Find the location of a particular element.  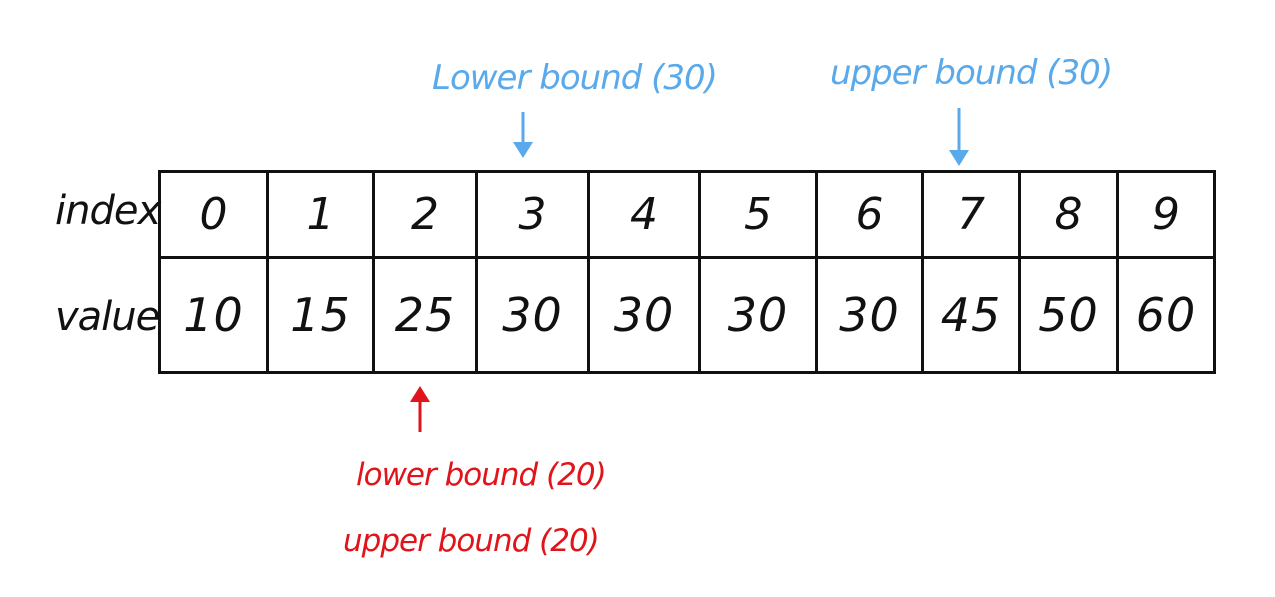

index-cell: 9 is located at coordinates (1166, 214).